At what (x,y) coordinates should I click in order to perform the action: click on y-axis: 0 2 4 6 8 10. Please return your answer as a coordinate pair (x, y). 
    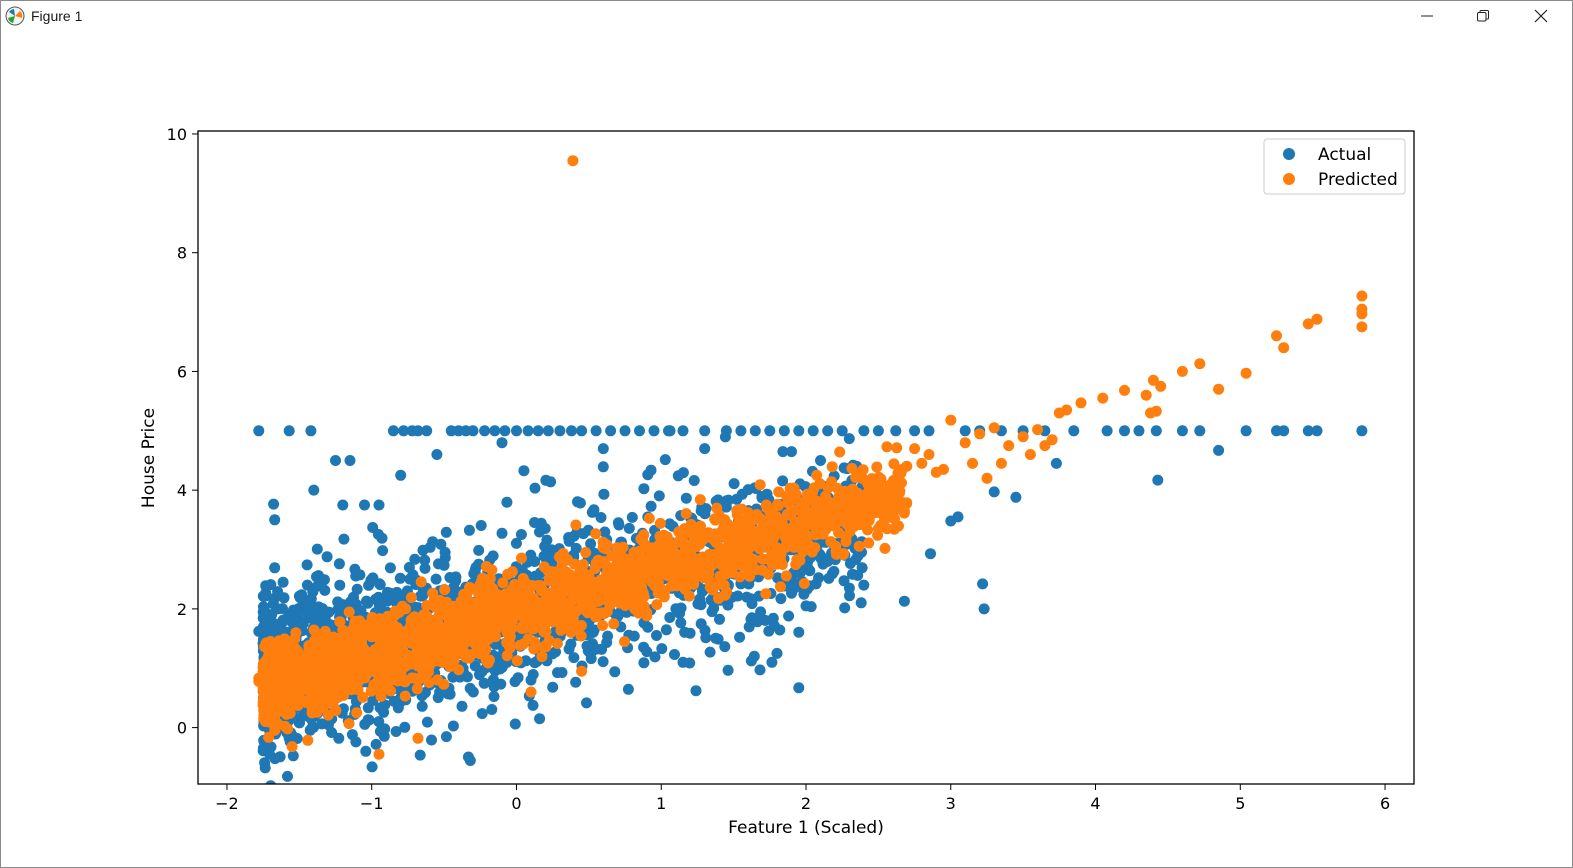
    Looking at the image, I should click on (182, 431).